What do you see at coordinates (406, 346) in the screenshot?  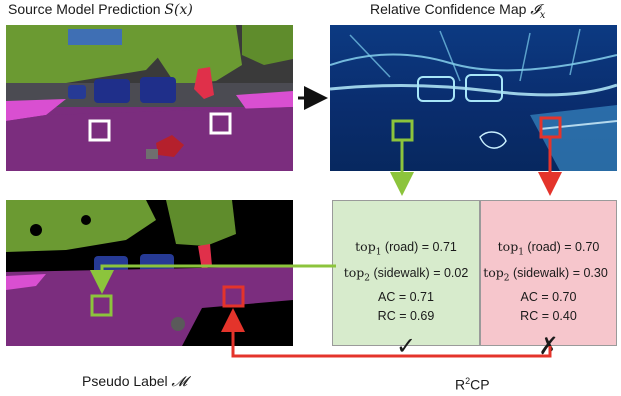 I see `check-icon: ✓` at bounding box center [406, 346].